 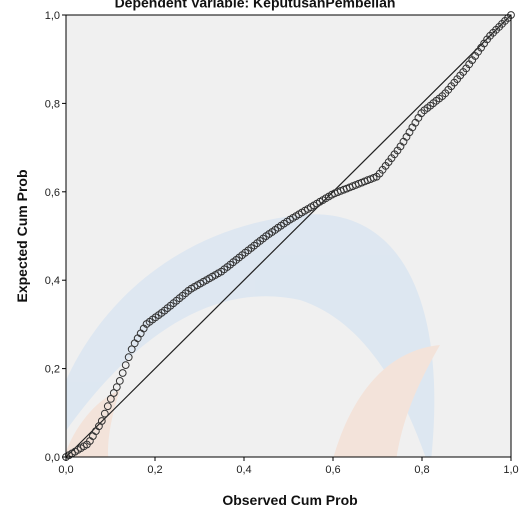 I want to click on y-tick-label: 0,2, so click(x=52, y=370).